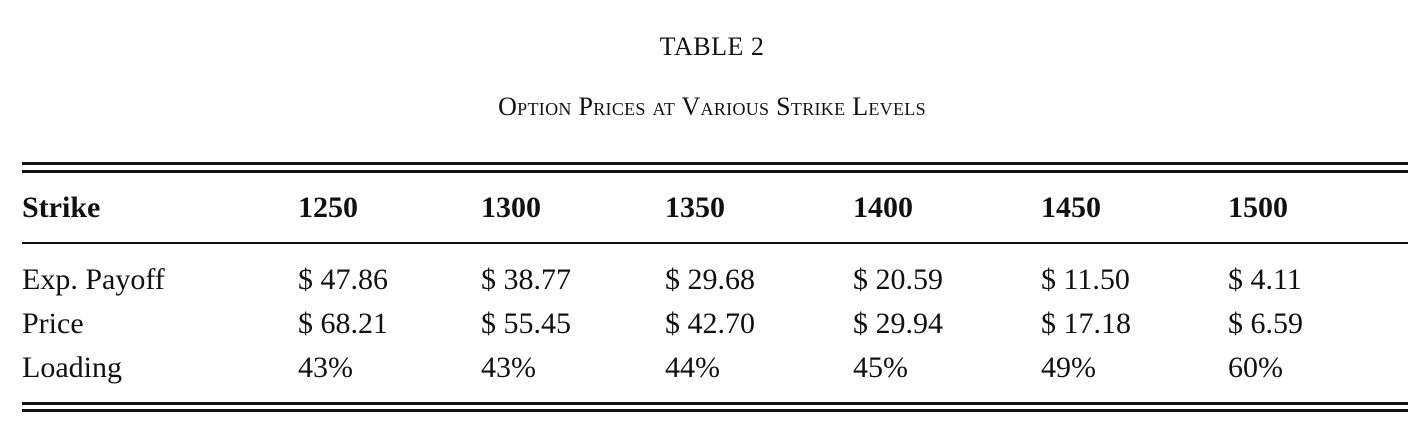 The height and width of the screenshot is (428, 1424). Describe the element at coordinates (898, 279) in the screenshot. I see `table-cell: $ 20.59` at that location.